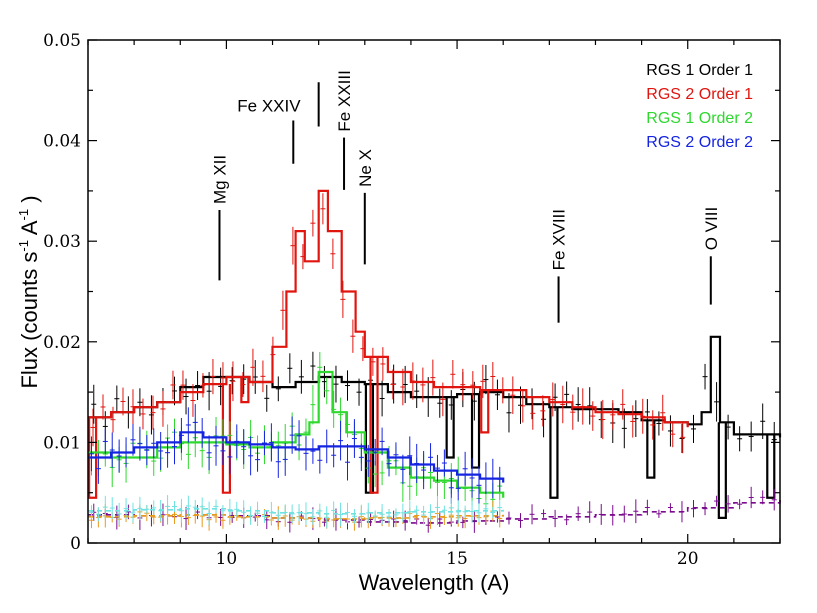 The height and width of the screenshot is (613, 817). What do you see at coordinates (365, 168) in the screenshot?
I see `line-id-label: Ne X` at bounding box center [365, 168].